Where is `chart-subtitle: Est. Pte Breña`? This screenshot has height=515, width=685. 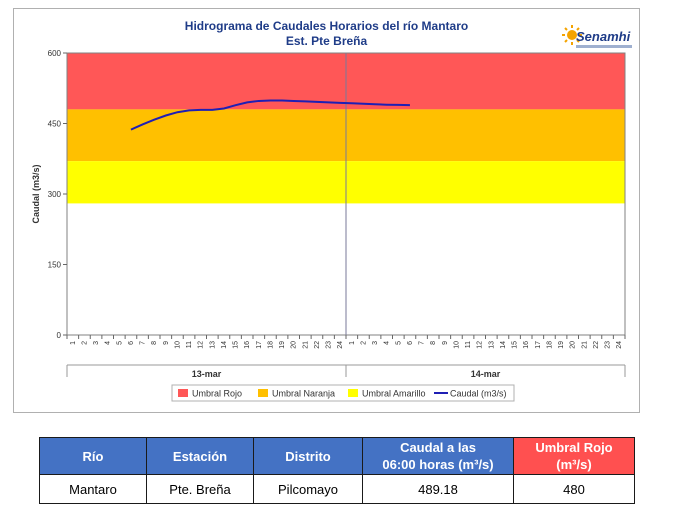 chart-subtitle: Est. Pte Breña is located at coordinates (326, 41).